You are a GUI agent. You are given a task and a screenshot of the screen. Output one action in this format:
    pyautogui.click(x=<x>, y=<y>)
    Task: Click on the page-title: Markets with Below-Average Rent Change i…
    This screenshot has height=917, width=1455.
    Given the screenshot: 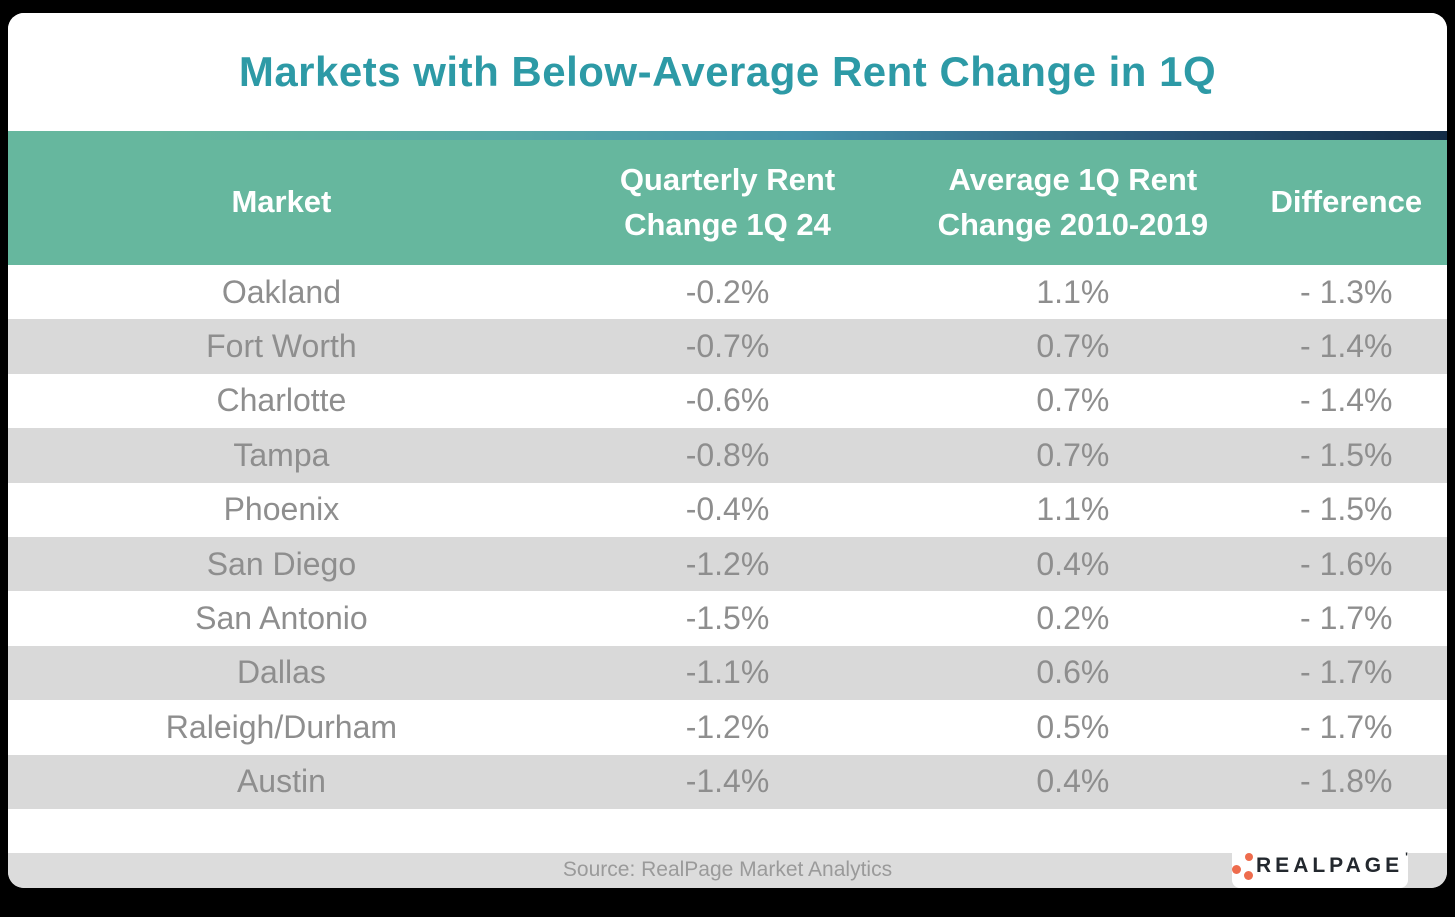 What is the action you would take?
    pyautogui.click(x=727, y=71)
    